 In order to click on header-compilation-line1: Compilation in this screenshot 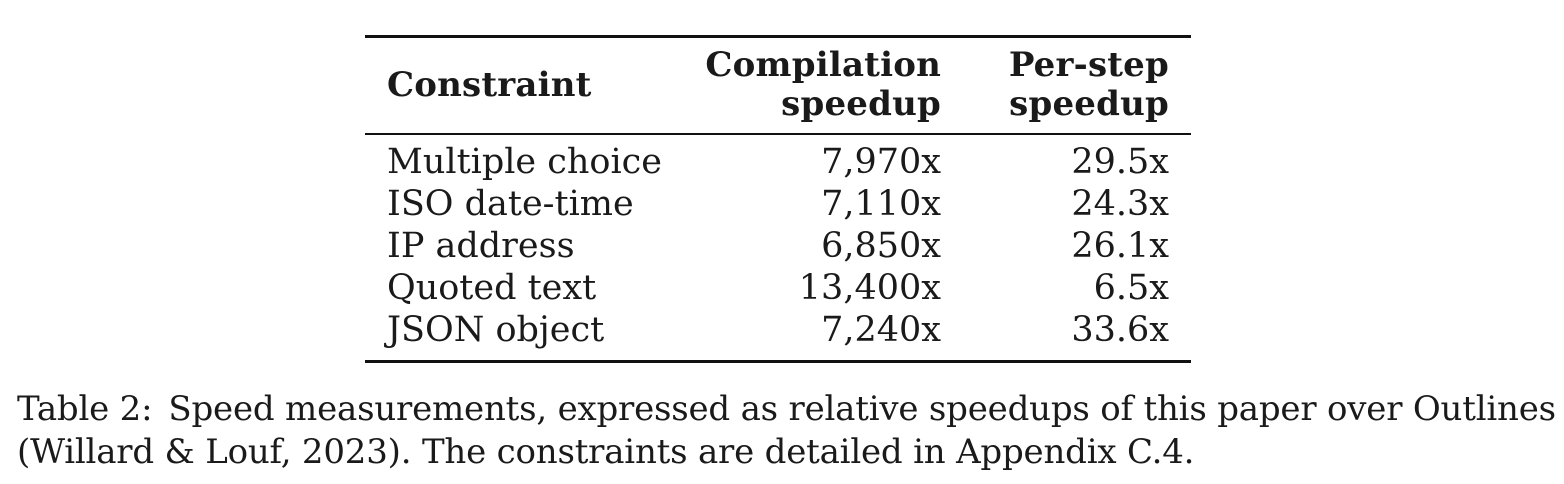, I will do `click(823, 65)`.